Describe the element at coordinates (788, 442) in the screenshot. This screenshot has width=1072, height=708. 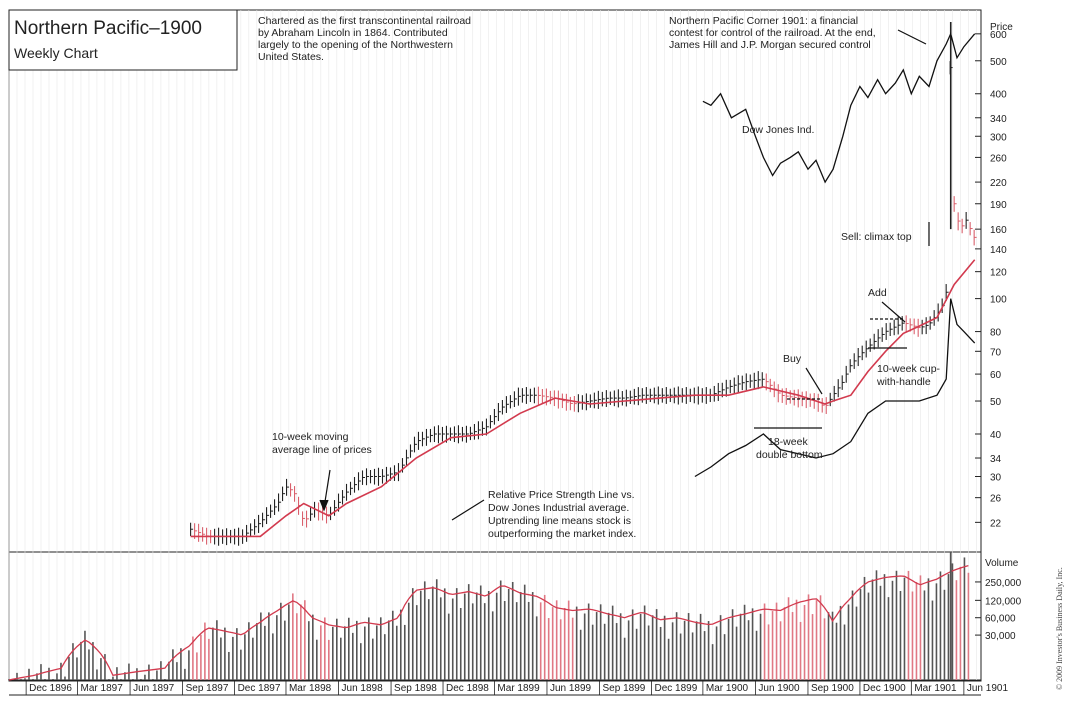
I see `double-bottom-annotation-line: 18-week` at that location.